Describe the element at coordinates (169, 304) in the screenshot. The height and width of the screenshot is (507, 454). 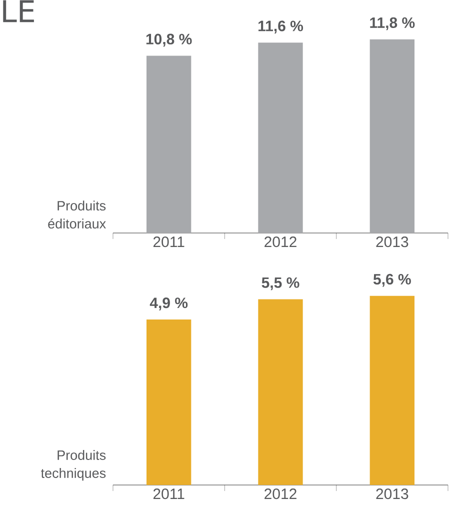
I see `data-label: 4,9 %` at that location.